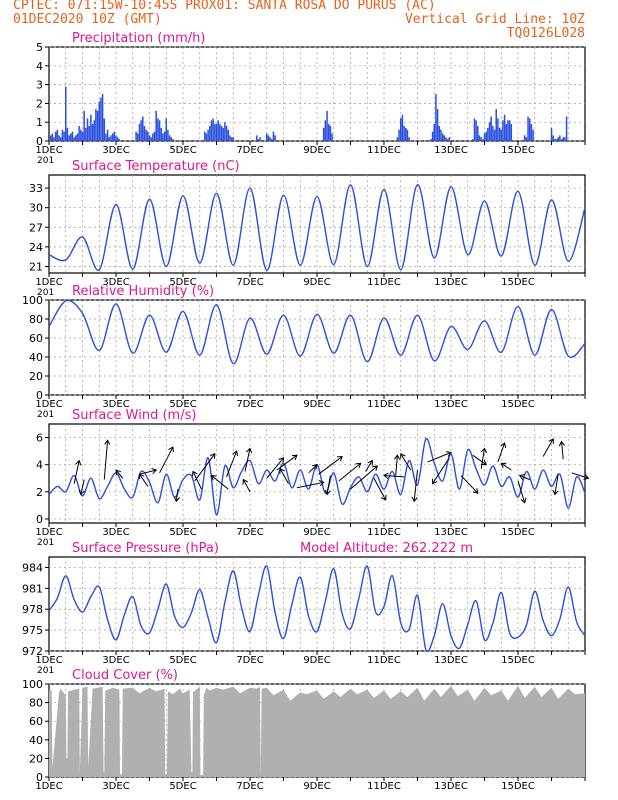 Image resolution: width=618 pixels, height=800 pixels. Describe the element at coordinates (115, 786) in the screenshot. I see `cloud-xtick-label: 3DEC` at that location.